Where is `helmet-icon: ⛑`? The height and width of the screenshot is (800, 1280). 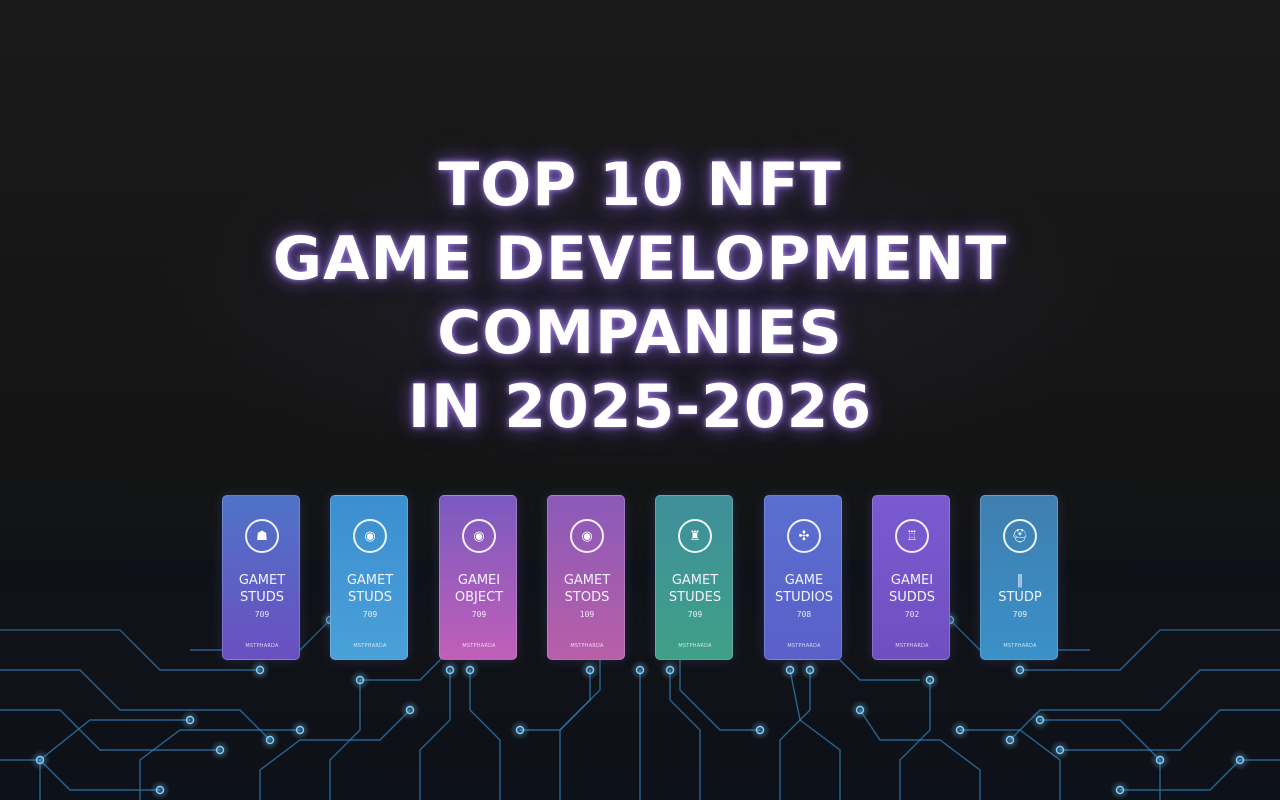
helmet-icon: ⛑ is located at coordinates (1020, 536).